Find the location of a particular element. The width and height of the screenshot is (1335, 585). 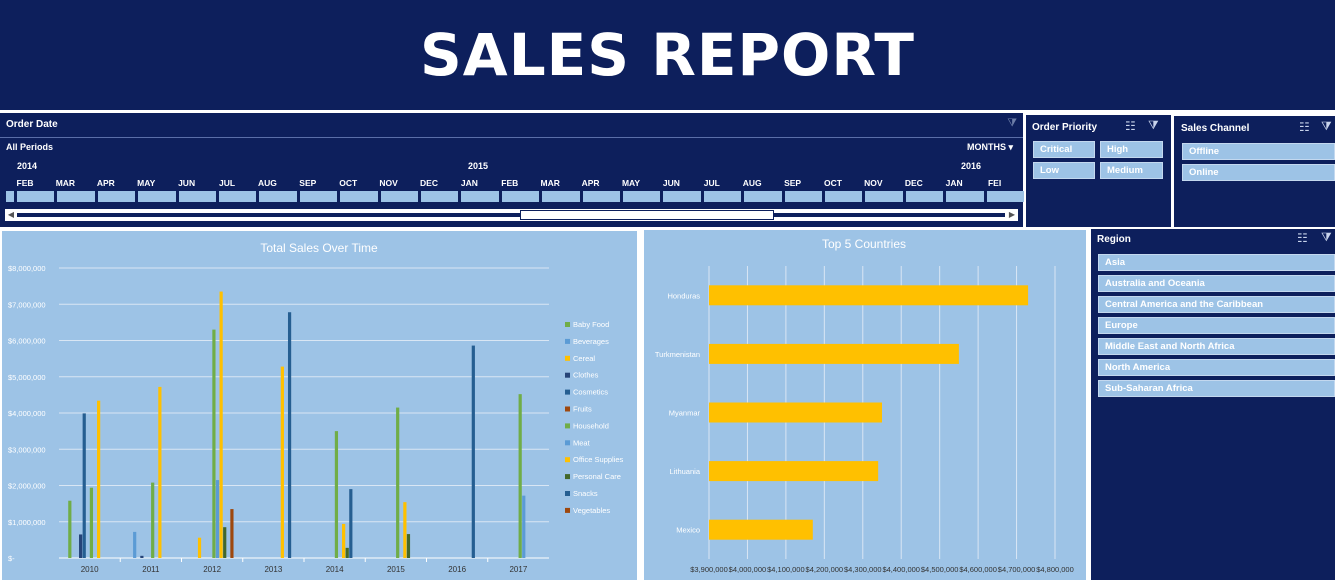

scroll-right-icon: ▶ is located at coordinates (1012, 214).